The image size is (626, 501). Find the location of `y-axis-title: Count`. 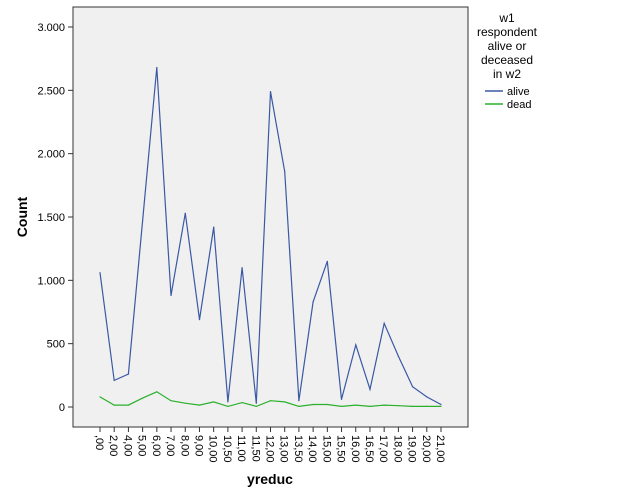

y-axis-title: Count is located at coordinates (22, 216).